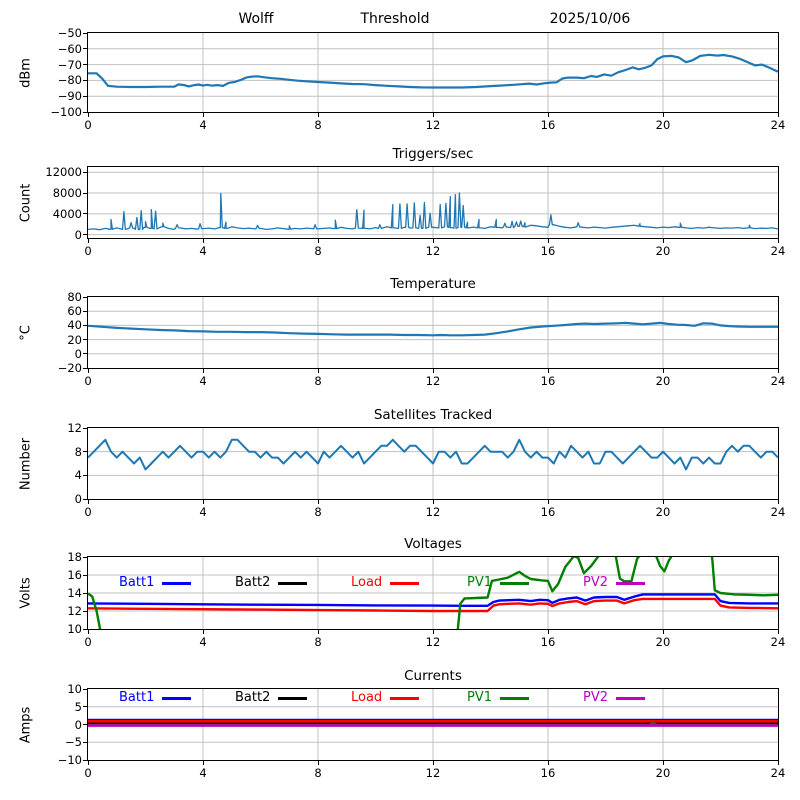 The height and width of the screenshot is (800, 800). What do you see at coordinates (433, 544) in the screenshot?
I see `voltages-title: Voltages` at bounding box center [433, 544].